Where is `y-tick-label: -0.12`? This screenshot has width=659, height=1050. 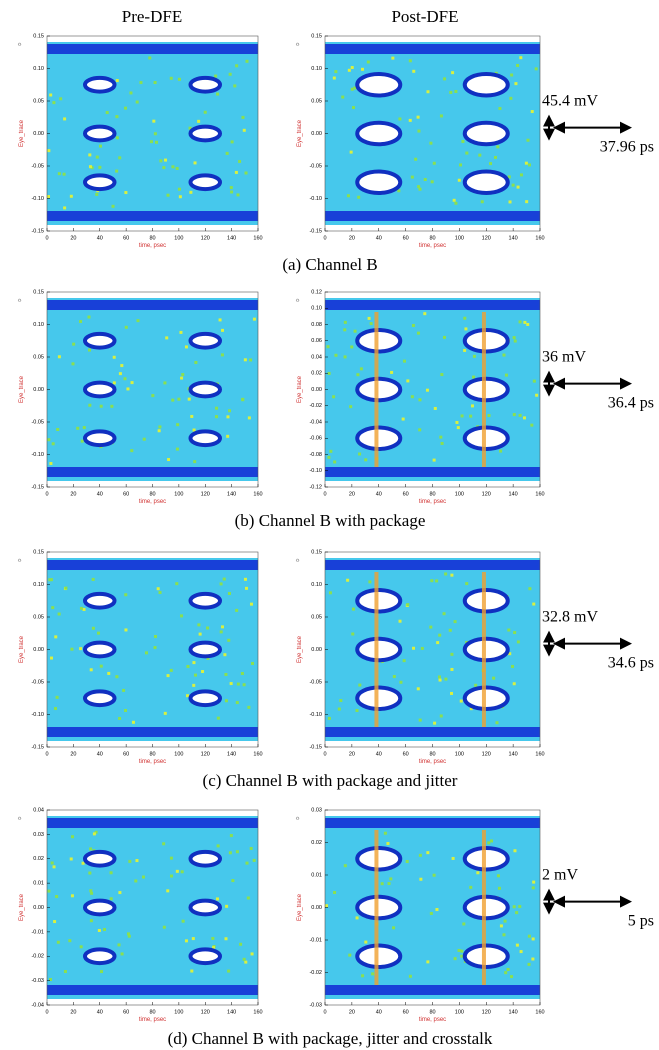 y-tick-label: -0.12 is located at coordinates (315, 487).